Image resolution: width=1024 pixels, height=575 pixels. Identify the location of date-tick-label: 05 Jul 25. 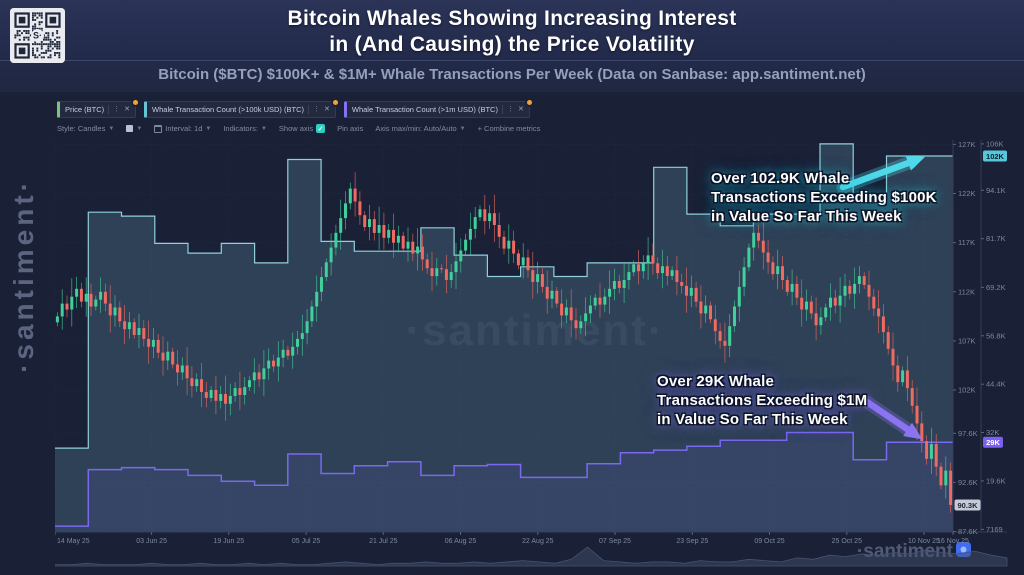
(306, 541).